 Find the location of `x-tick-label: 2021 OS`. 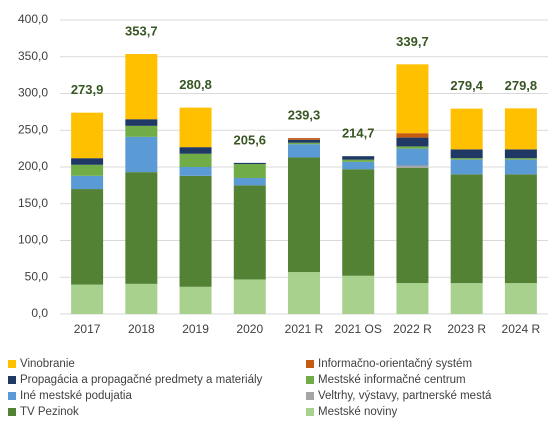

x-tick-label: 2021 OS is located at coordinates (358, 329).